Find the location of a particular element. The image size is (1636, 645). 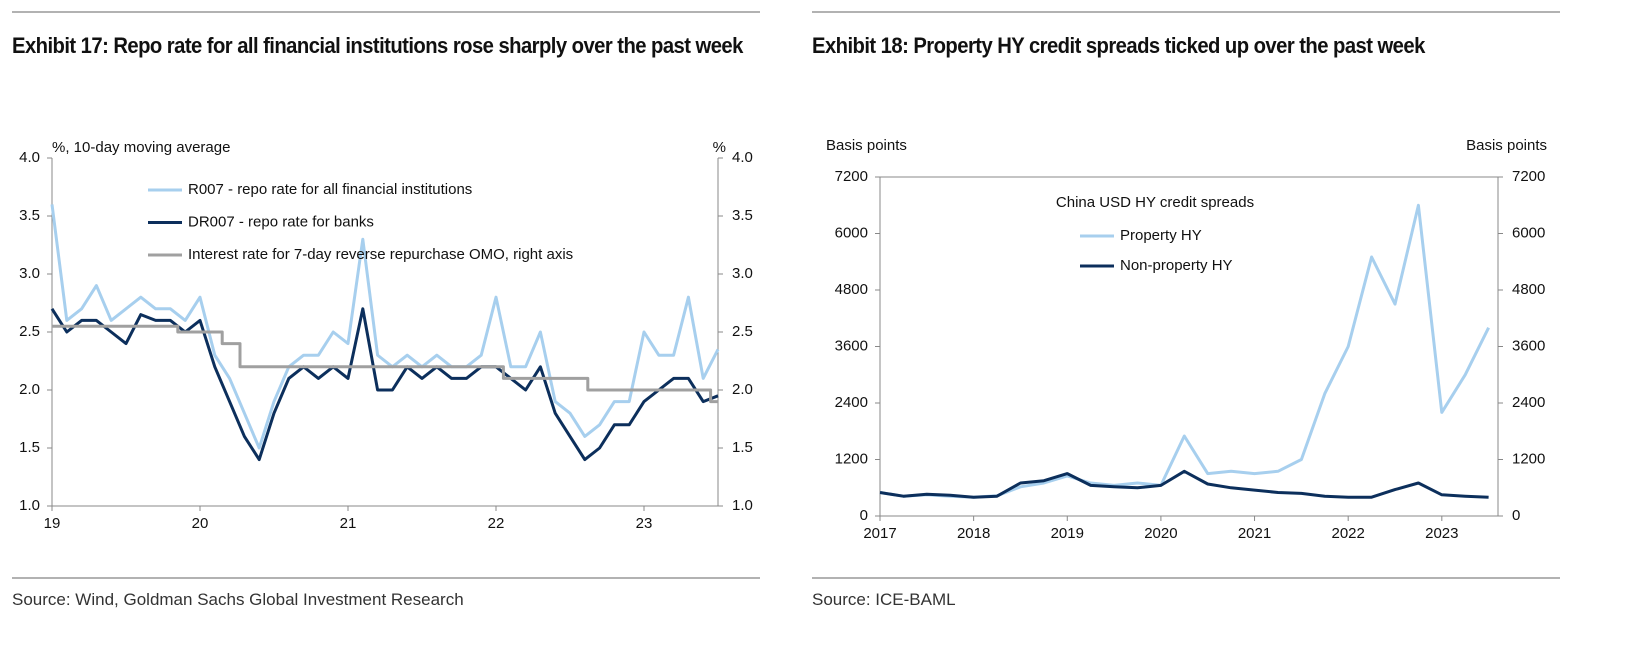

x-tick-label: 20 is located at coordinates (200, 523).